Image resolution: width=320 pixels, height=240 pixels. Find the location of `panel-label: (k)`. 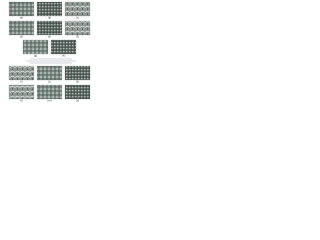

panel-label: (k) is located at coordinates (77, 82).